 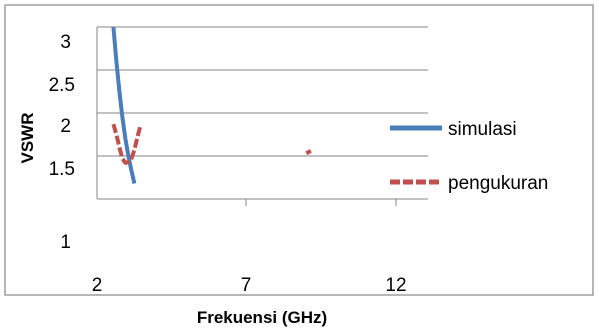 I want to click on x-tick-label: 7, so click(x=246, y=285).